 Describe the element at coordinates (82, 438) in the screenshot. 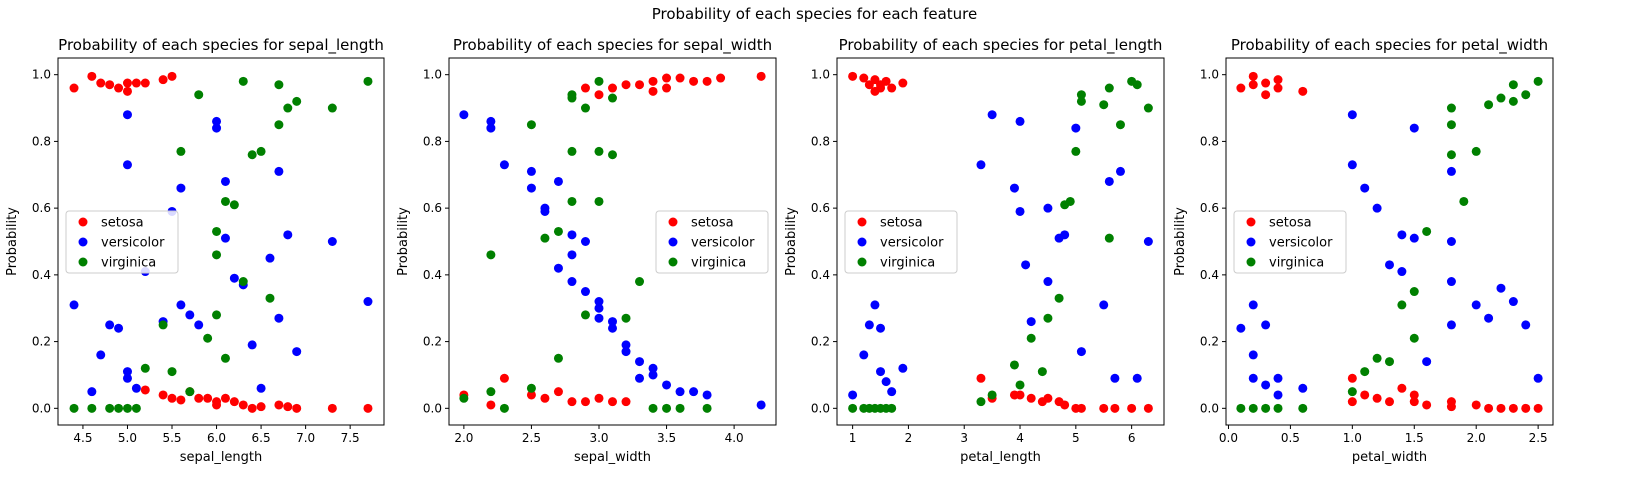

I see `x-tick-label: 4.5` at that location.